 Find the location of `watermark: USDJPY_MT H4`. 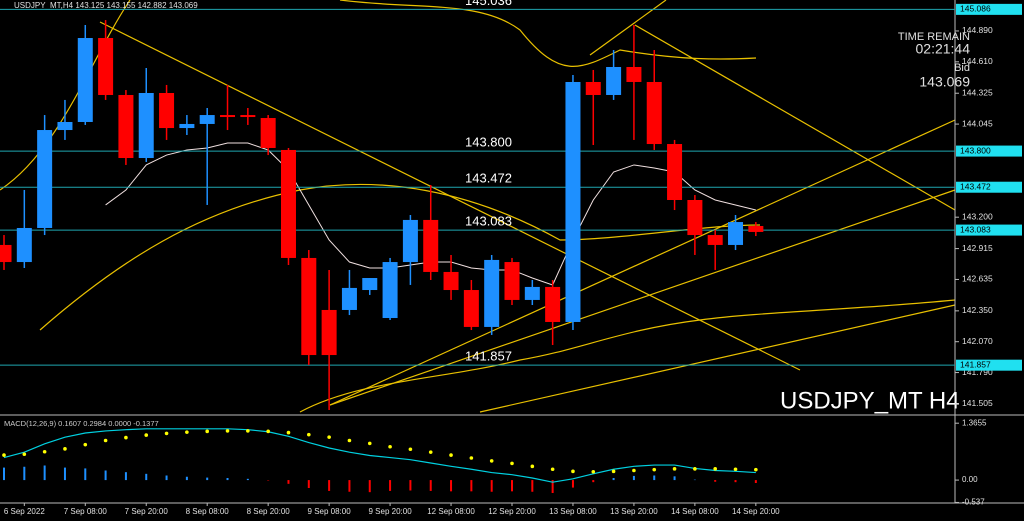

watermark: USDJPY_MT H4 is located at coordinates (870, 400).